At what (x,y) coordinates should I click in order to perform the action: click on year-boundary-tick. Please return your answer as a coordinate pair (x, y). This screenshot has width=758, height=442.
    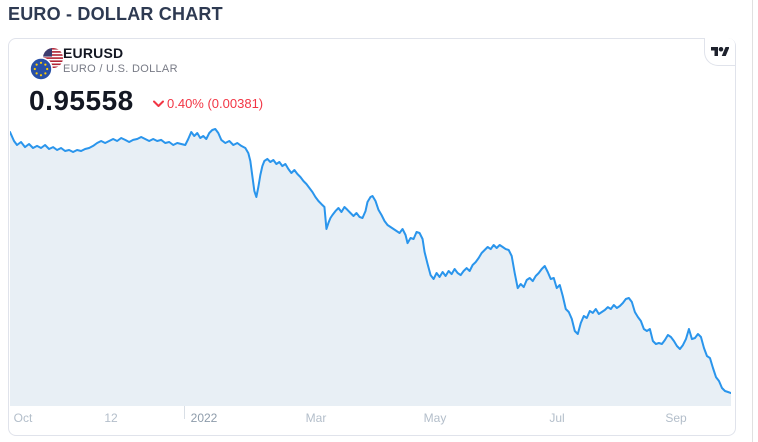
    Looking at the image, I should click on (184, 412).